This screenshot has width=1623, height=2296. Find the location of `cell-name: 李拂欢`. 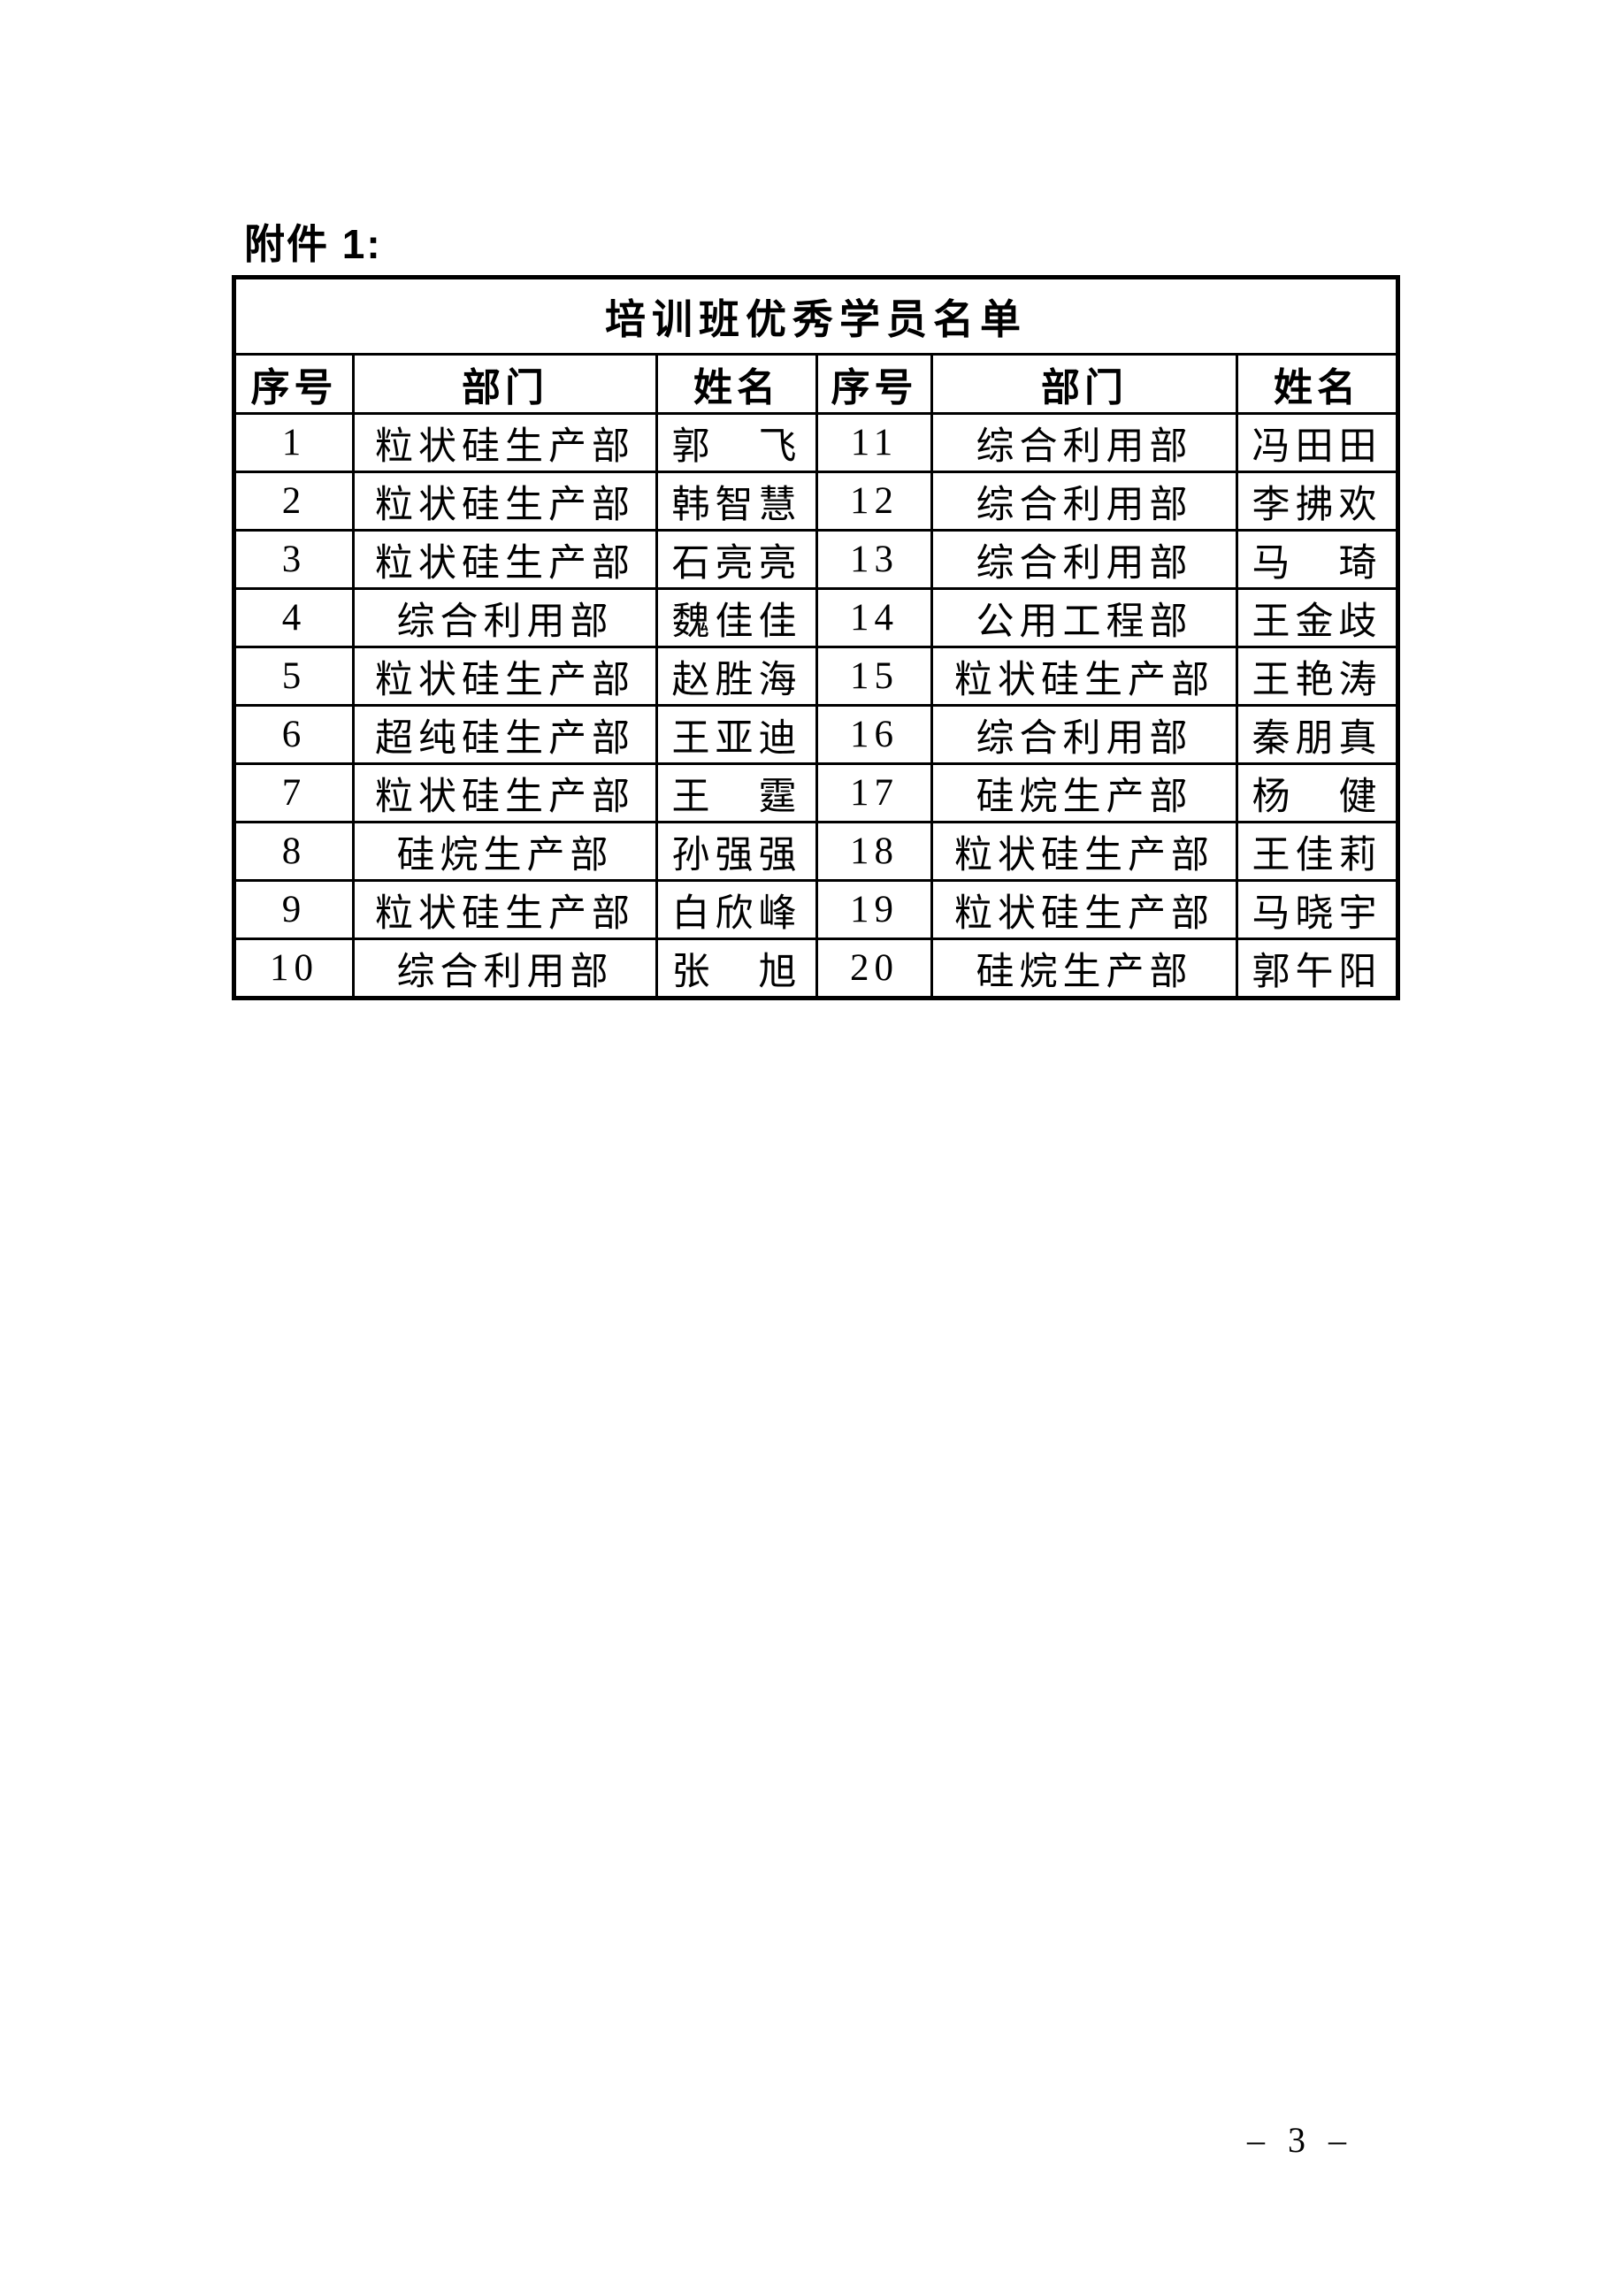

cell-name: 李拂欢 is located at coordinates (1317, 501).